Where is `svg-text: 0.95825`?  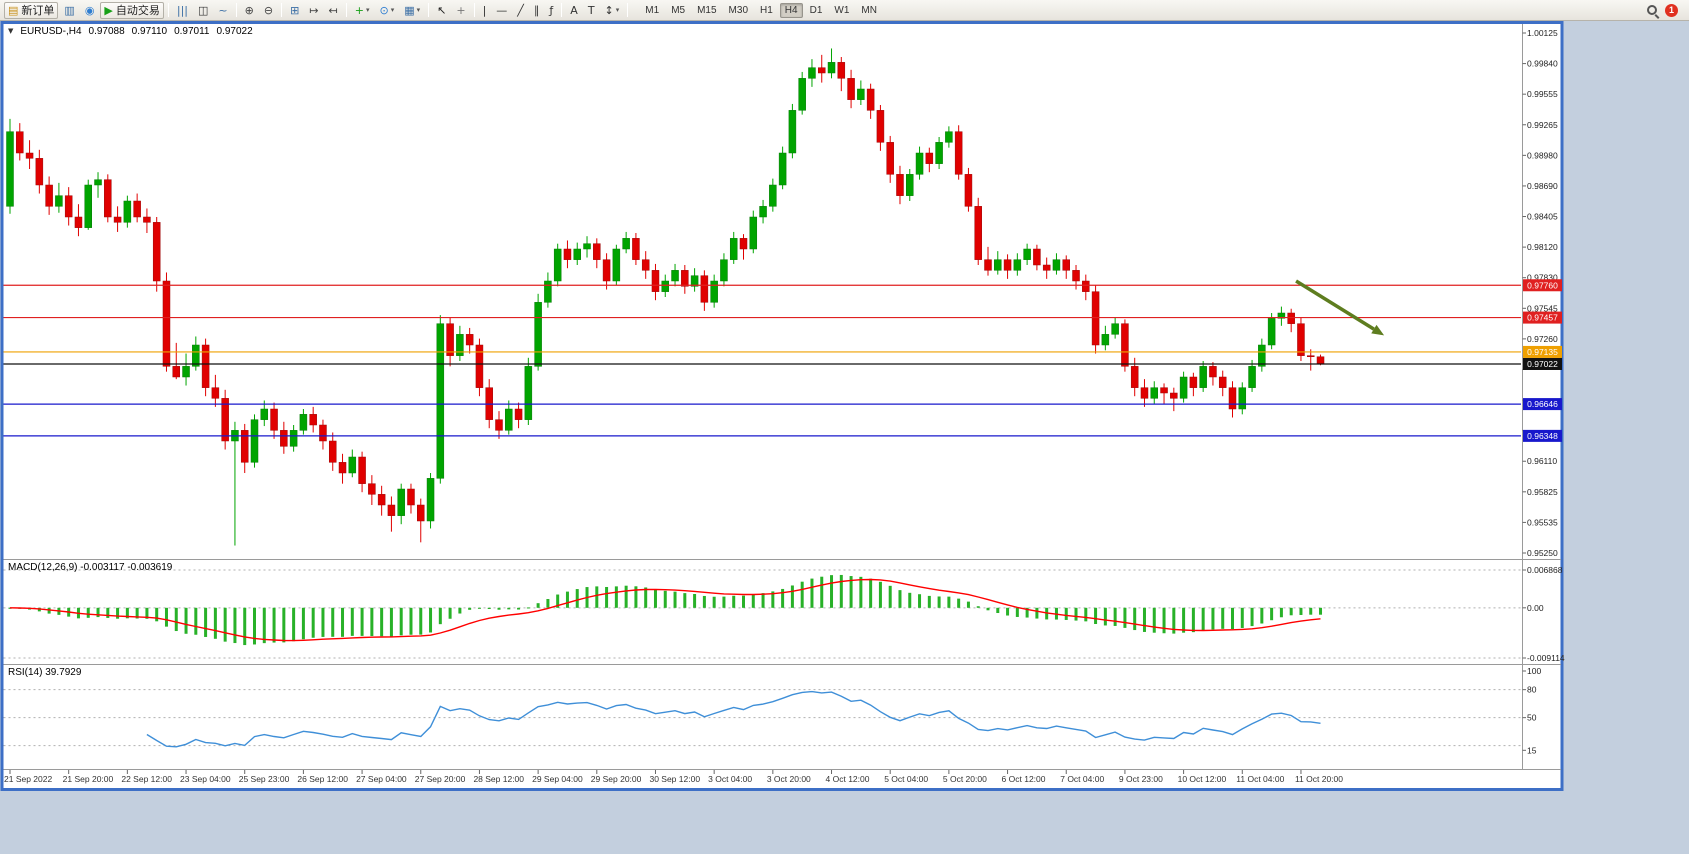
svg-text: 0.95825 is located at coordinates (1542, 492).